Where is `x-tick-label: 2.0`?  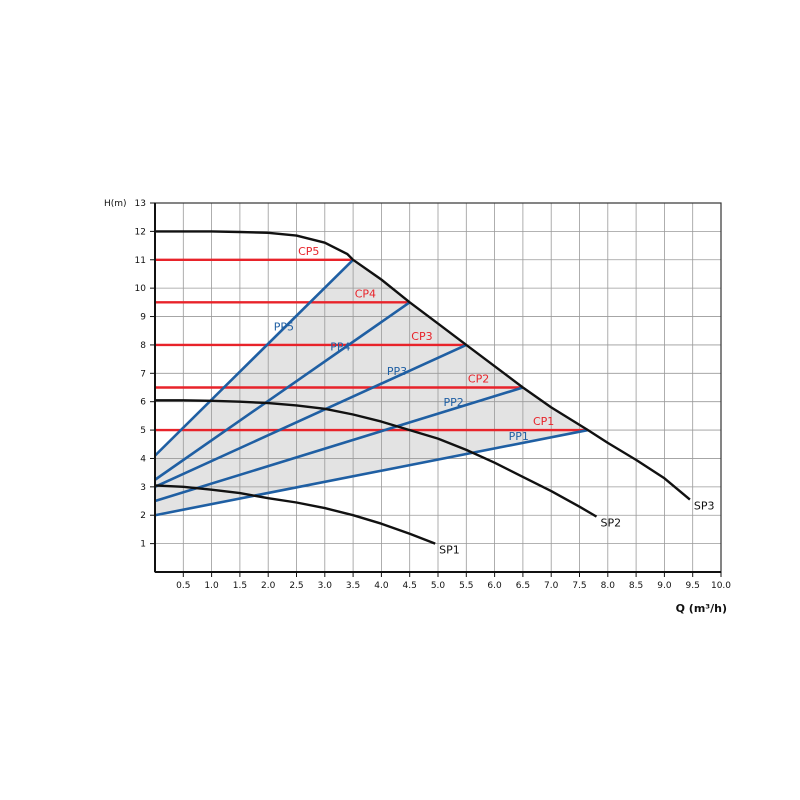 x-tick-label: 2.0 is located at coordinates (268, 586).